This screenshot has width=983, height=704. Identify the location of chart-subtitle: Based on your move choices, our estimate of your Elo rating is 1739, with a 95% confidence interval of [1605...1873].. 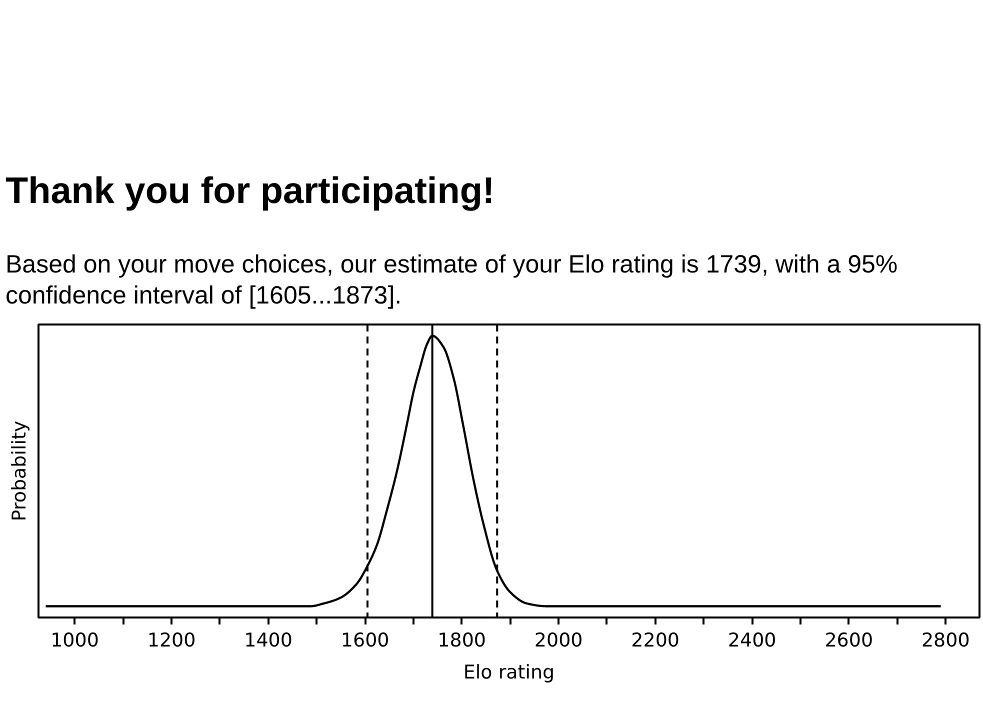
(452, 280).